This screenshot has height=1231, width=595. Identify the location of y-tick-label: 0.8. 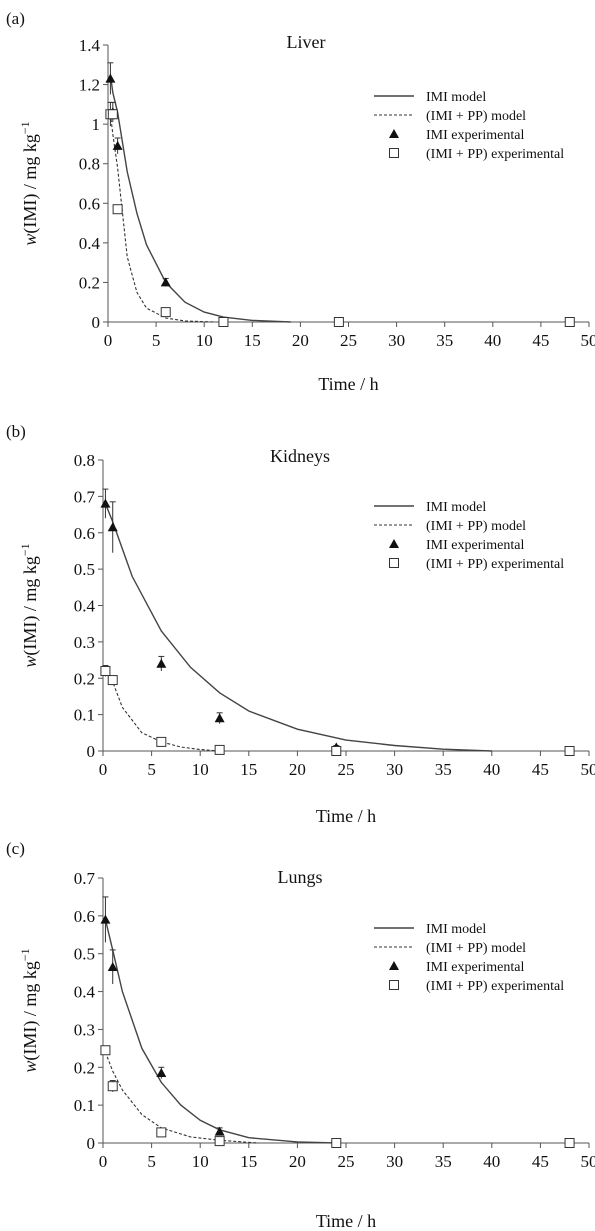
(89, 164).